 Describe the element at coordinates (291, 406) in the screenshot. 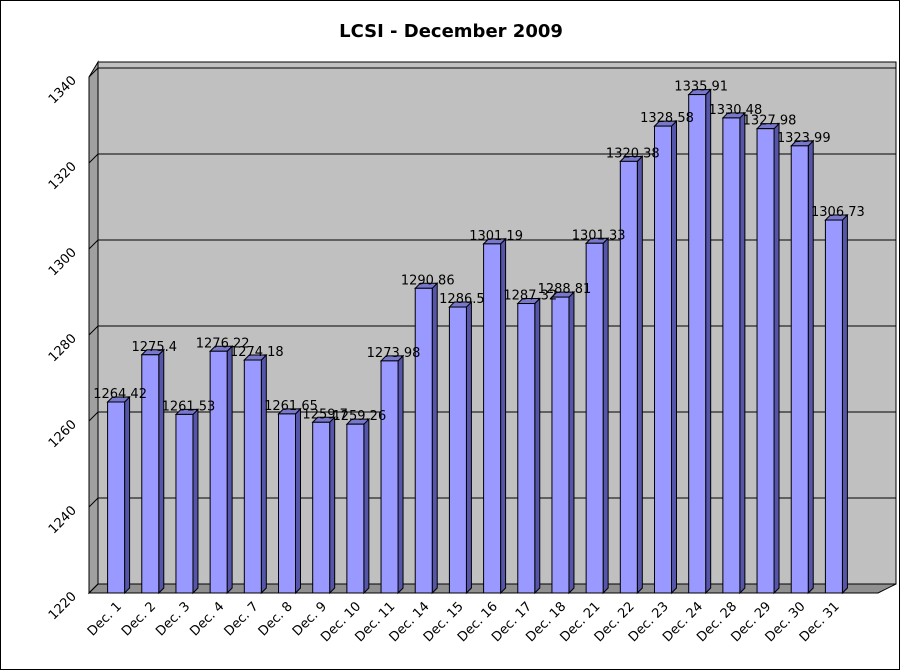

I see `data-label: 1261.65` at that location.